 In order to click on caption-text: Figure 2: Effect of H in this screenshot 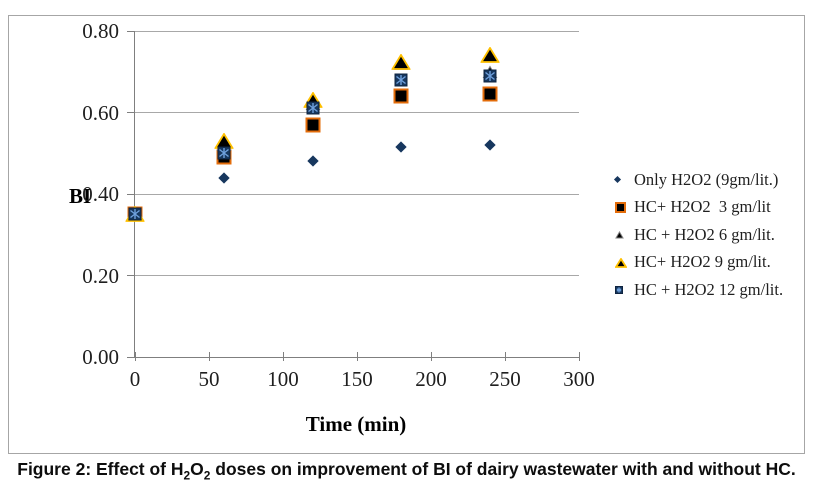, I will do `click(100, 469)`.